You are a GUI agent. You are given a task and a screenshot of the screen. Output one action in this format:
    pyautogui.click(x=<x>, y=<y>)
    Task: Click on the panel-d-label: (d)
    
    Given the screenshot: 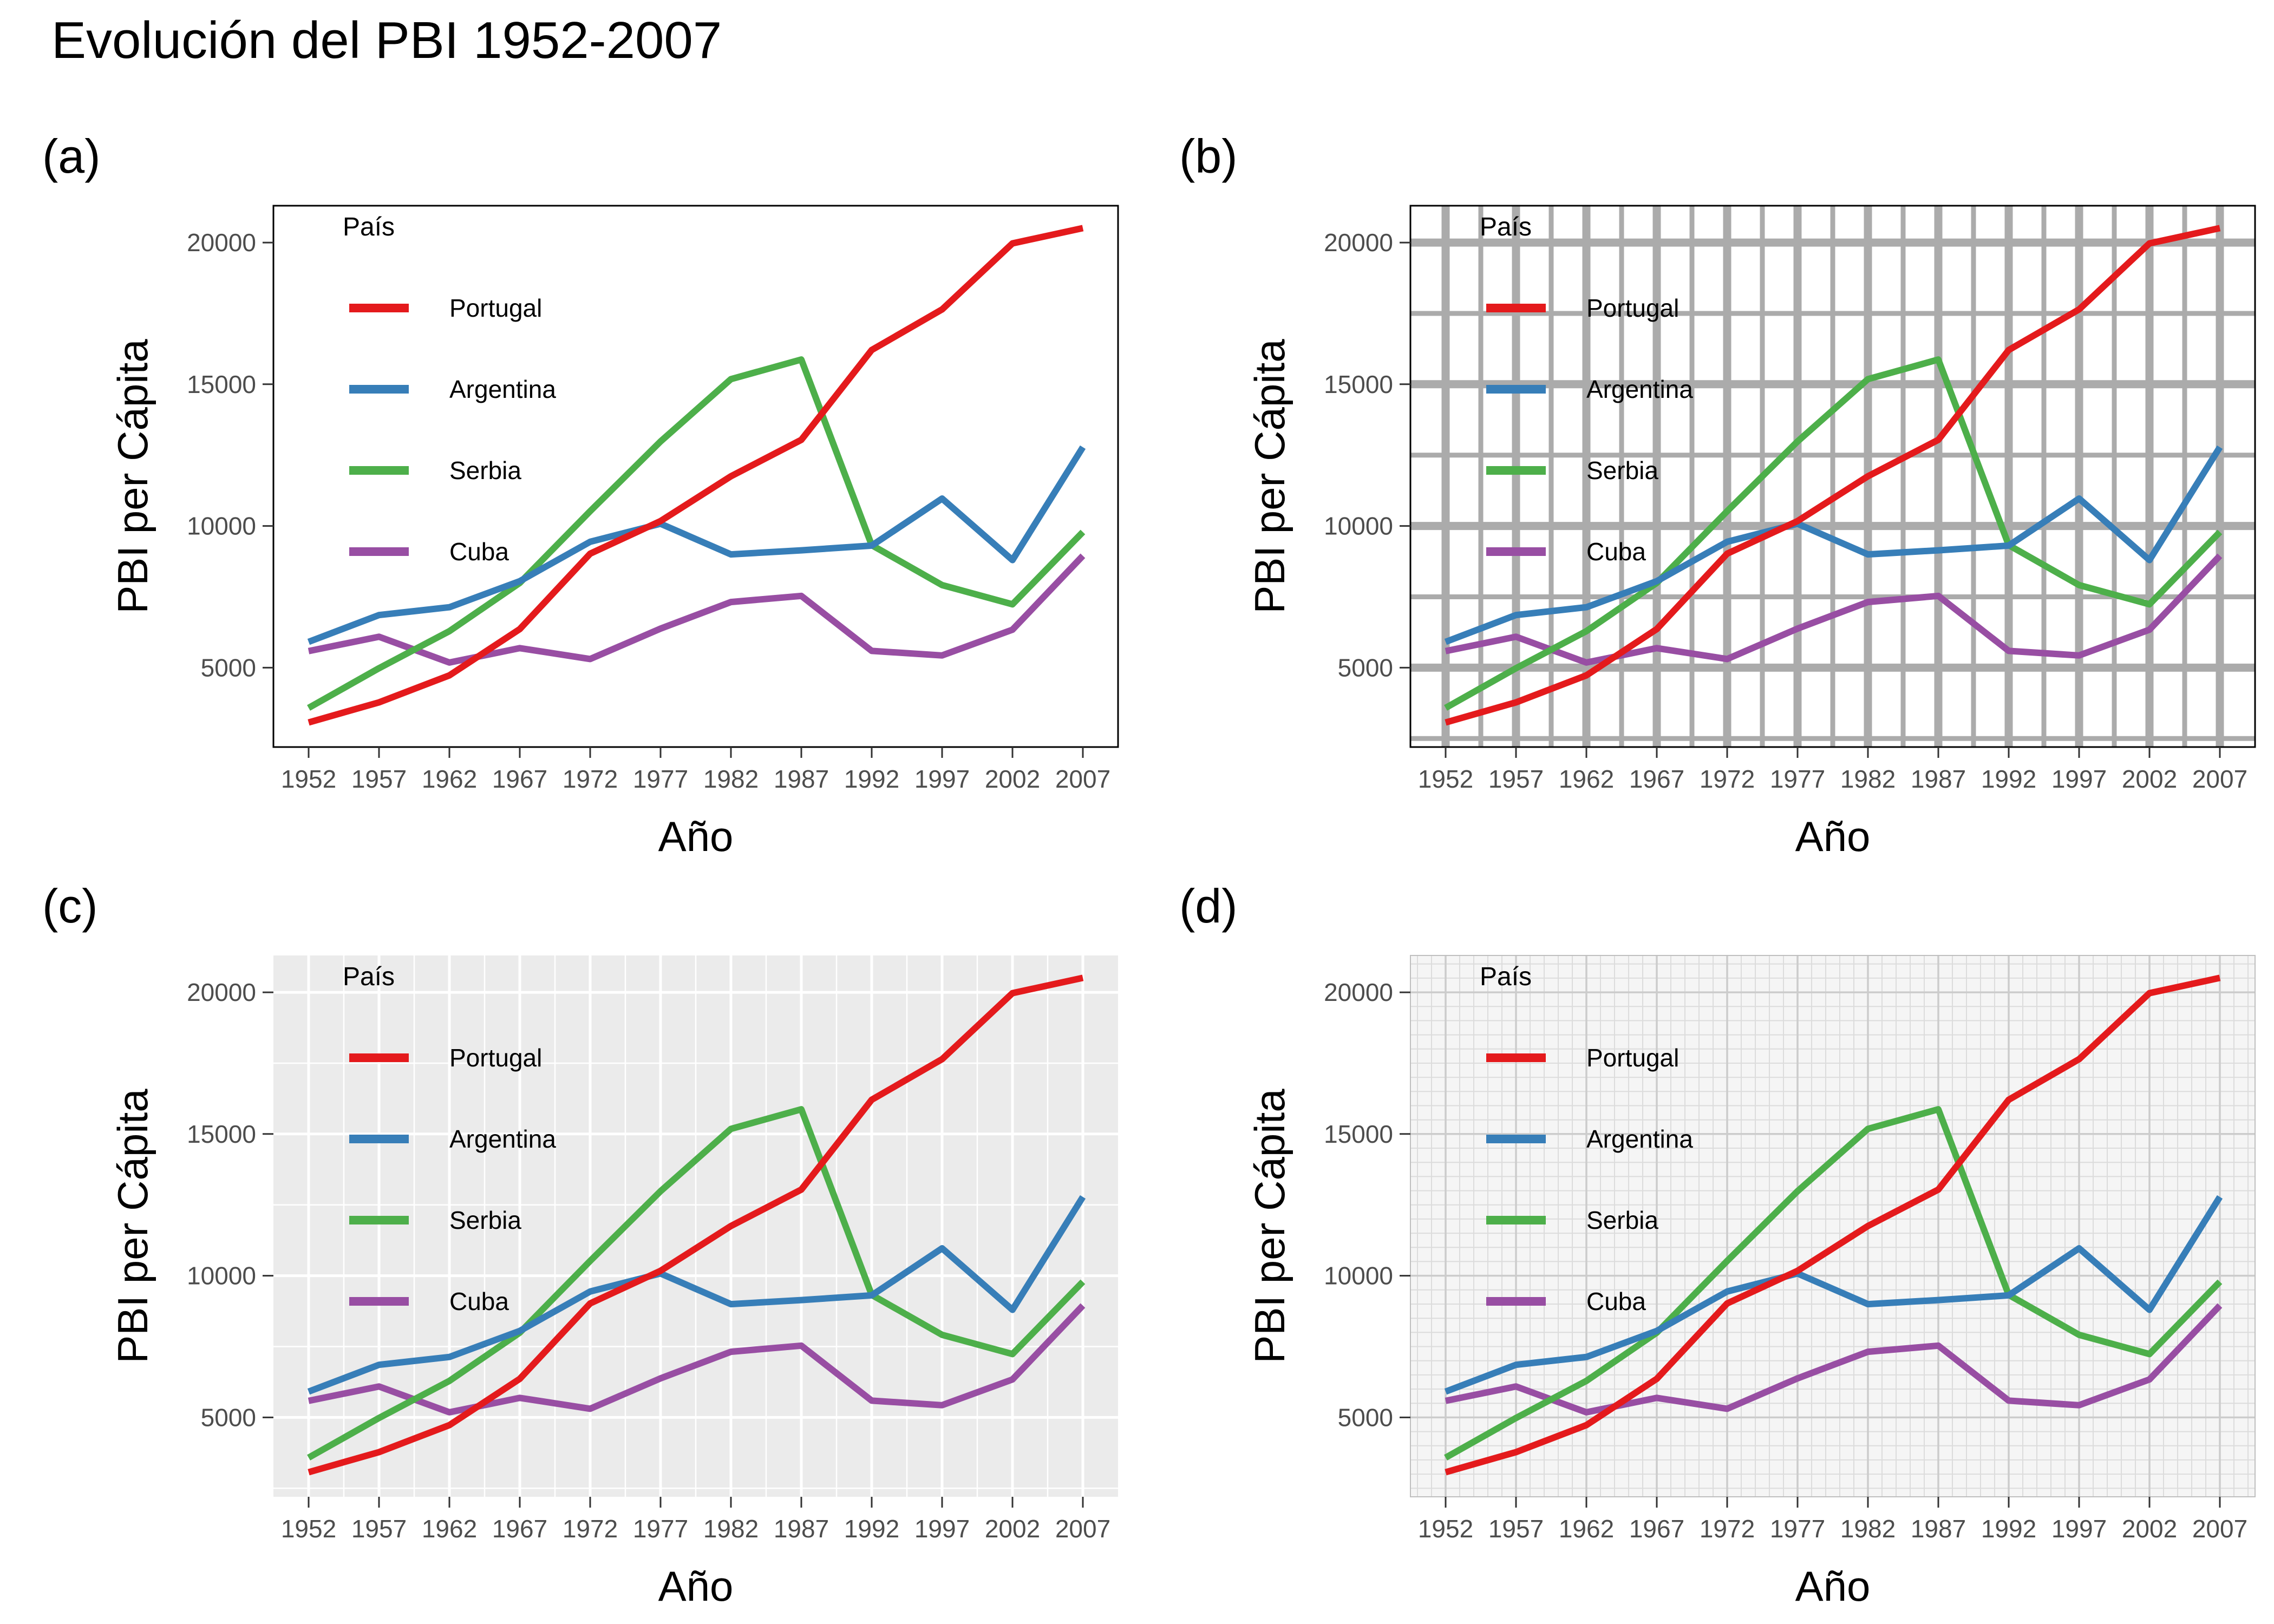 What is the action you would take?
    pyautogui.click(x=1208, y=906)
    